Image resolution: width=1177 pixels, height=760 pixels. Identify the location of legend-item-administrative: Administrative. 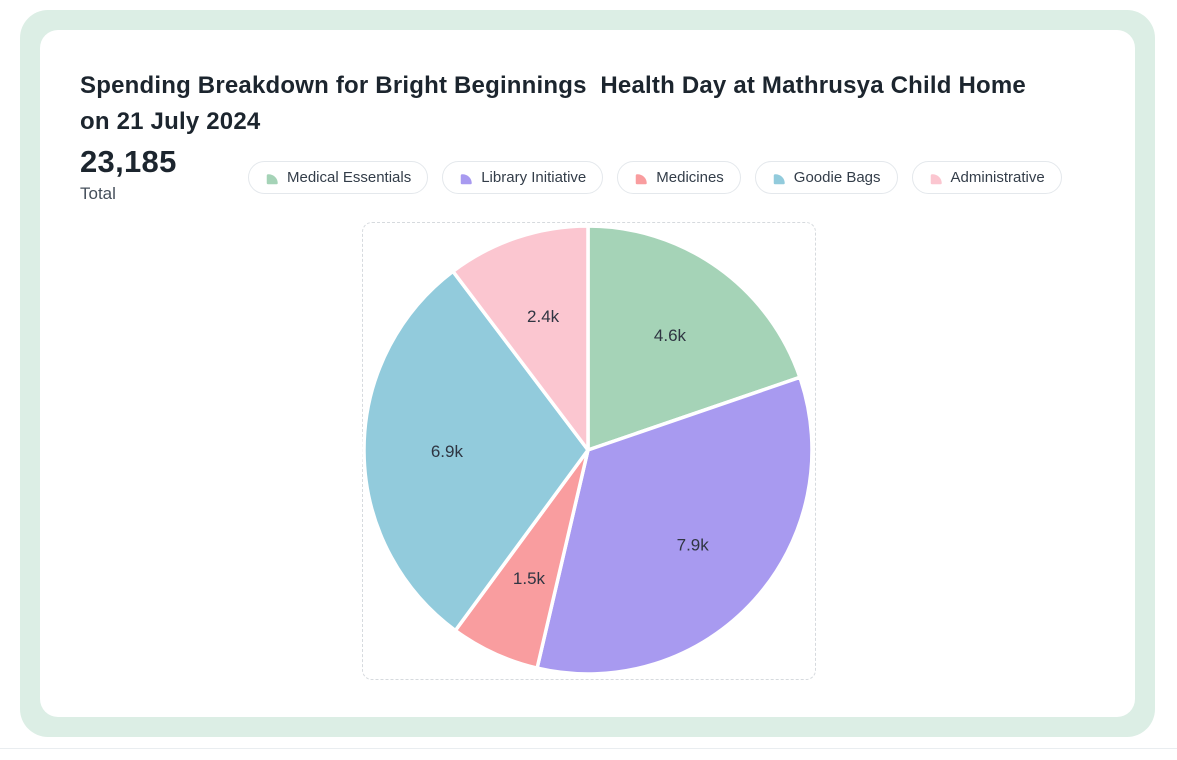
(986, 177).